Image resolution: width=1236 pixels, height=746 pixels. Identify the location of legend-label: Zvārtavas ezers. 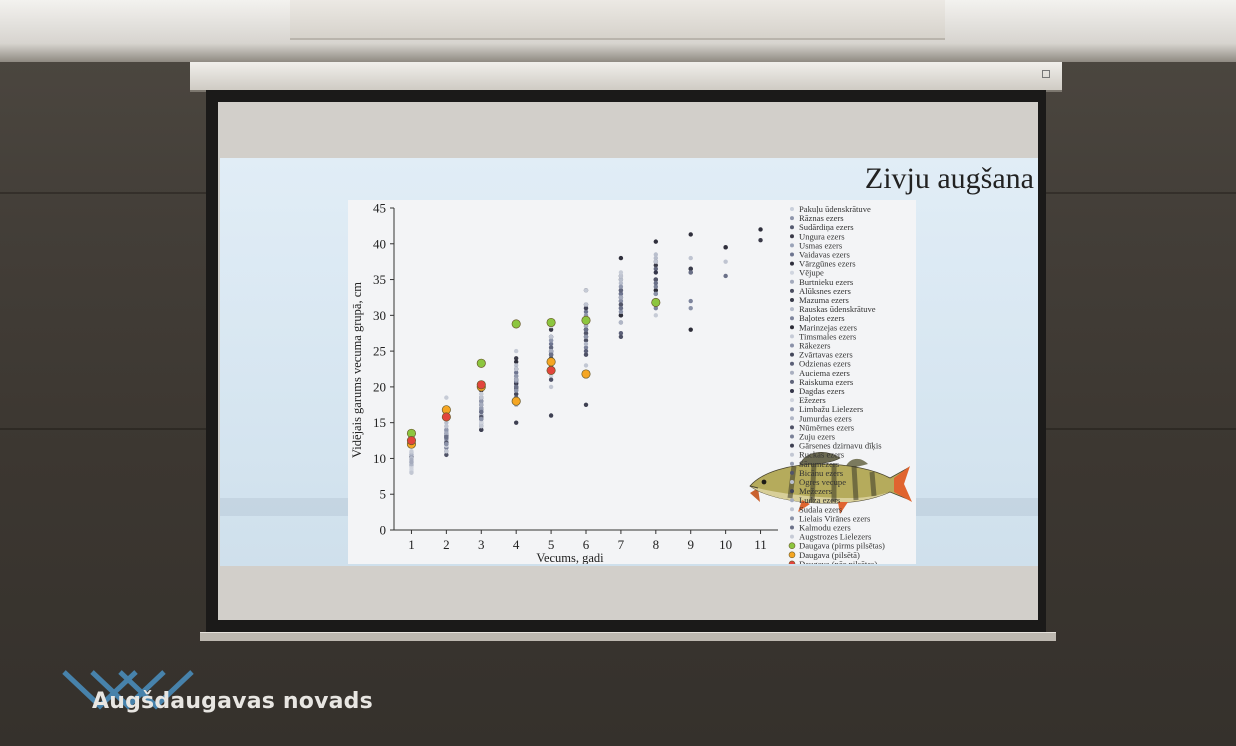
(826, 355).